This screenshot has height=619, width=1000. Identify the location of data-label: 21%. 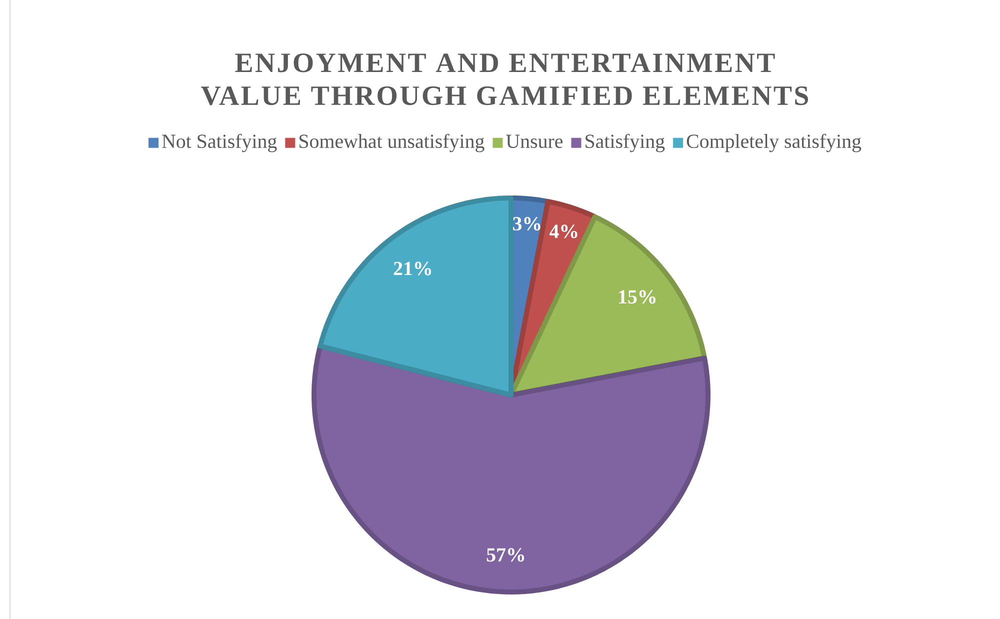
(412, 269).